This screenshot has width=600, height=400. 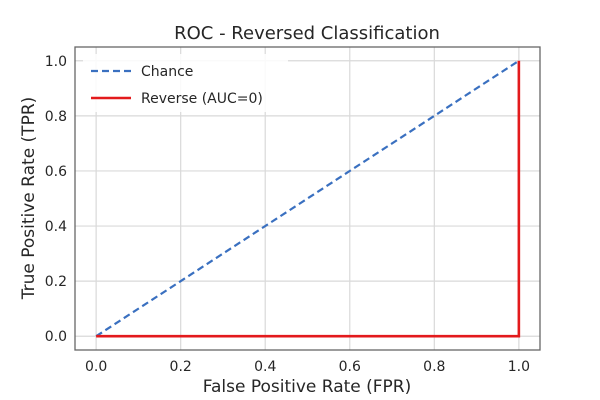 I want to click on y-axis-label: True Positive Rate (TPR), so click(x=29, y=199).